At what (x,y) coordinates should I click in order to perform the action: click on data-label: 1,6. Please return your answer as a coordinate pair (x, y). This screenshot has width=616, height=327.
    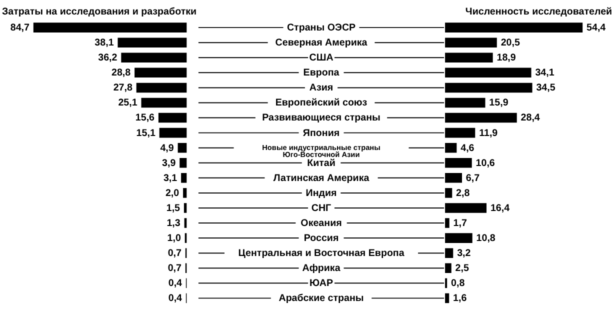
    Looking at the image, I should click on (460, 298).